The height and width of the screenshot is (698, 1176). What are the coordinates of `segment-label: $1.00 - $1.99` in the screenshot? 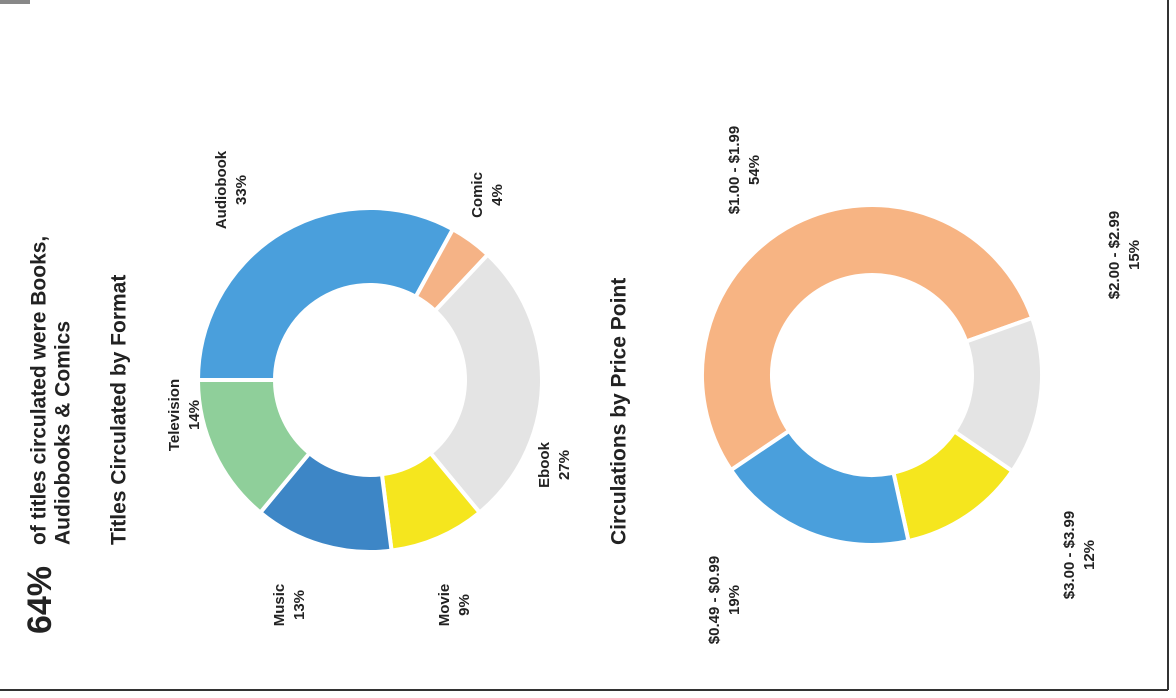 It's located at (734, 170).